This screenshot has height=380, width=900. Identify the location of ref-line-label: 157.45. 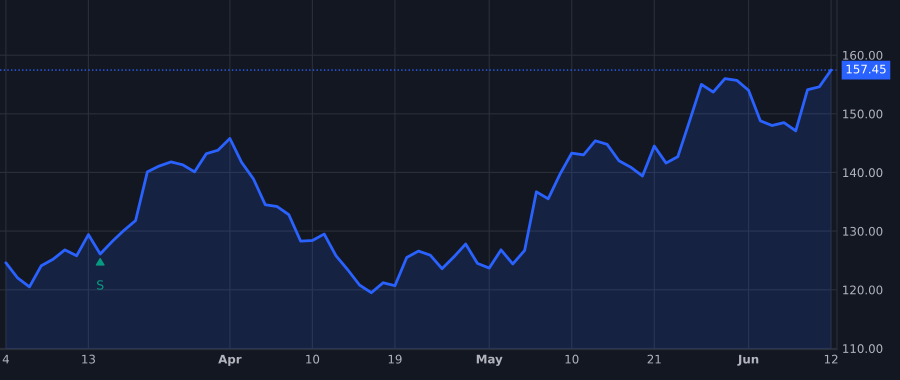
(866, 69).